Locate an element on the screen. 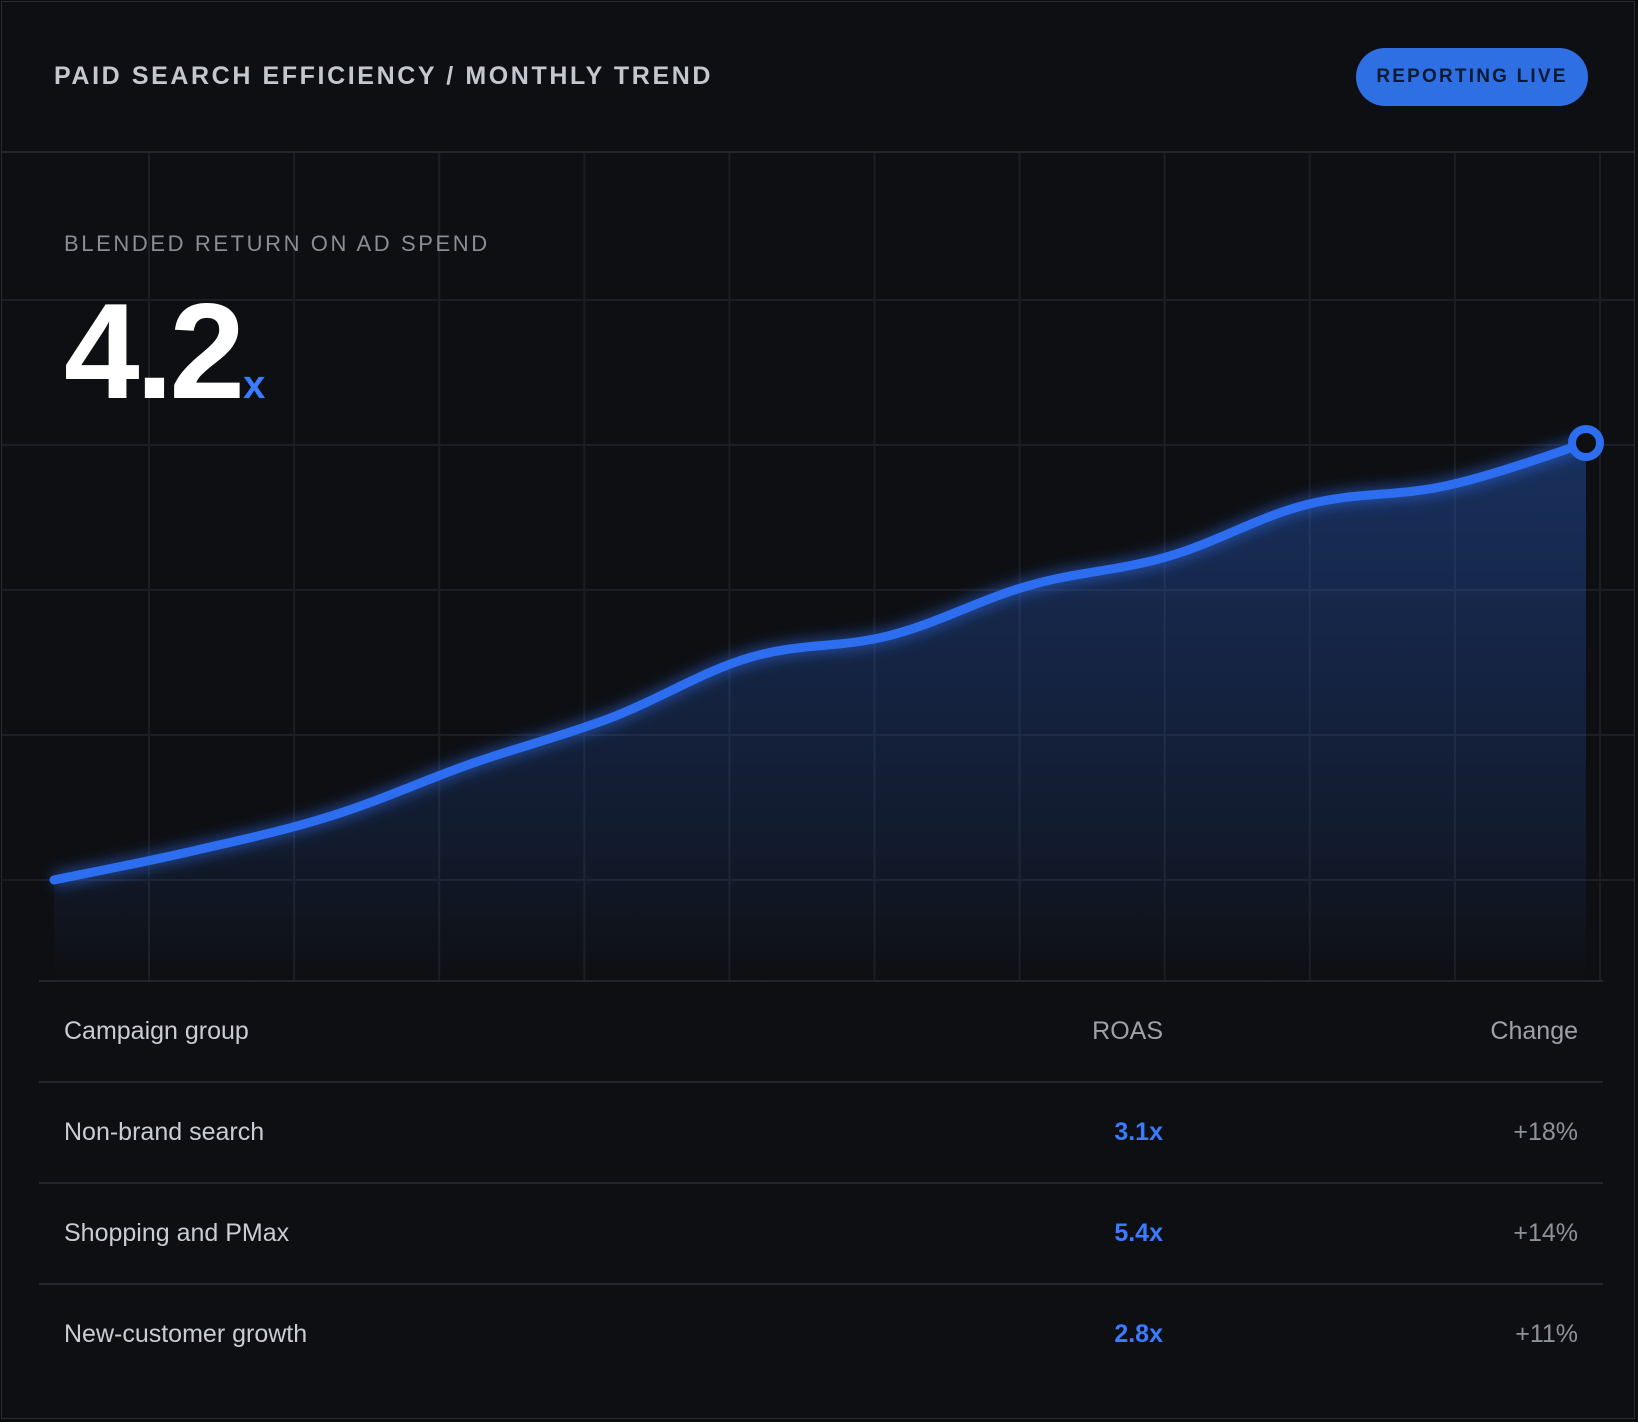 The width and height of the screenshot is (1638, 1422). campaign-change: +18% is located at coordinates (1545, 1132).